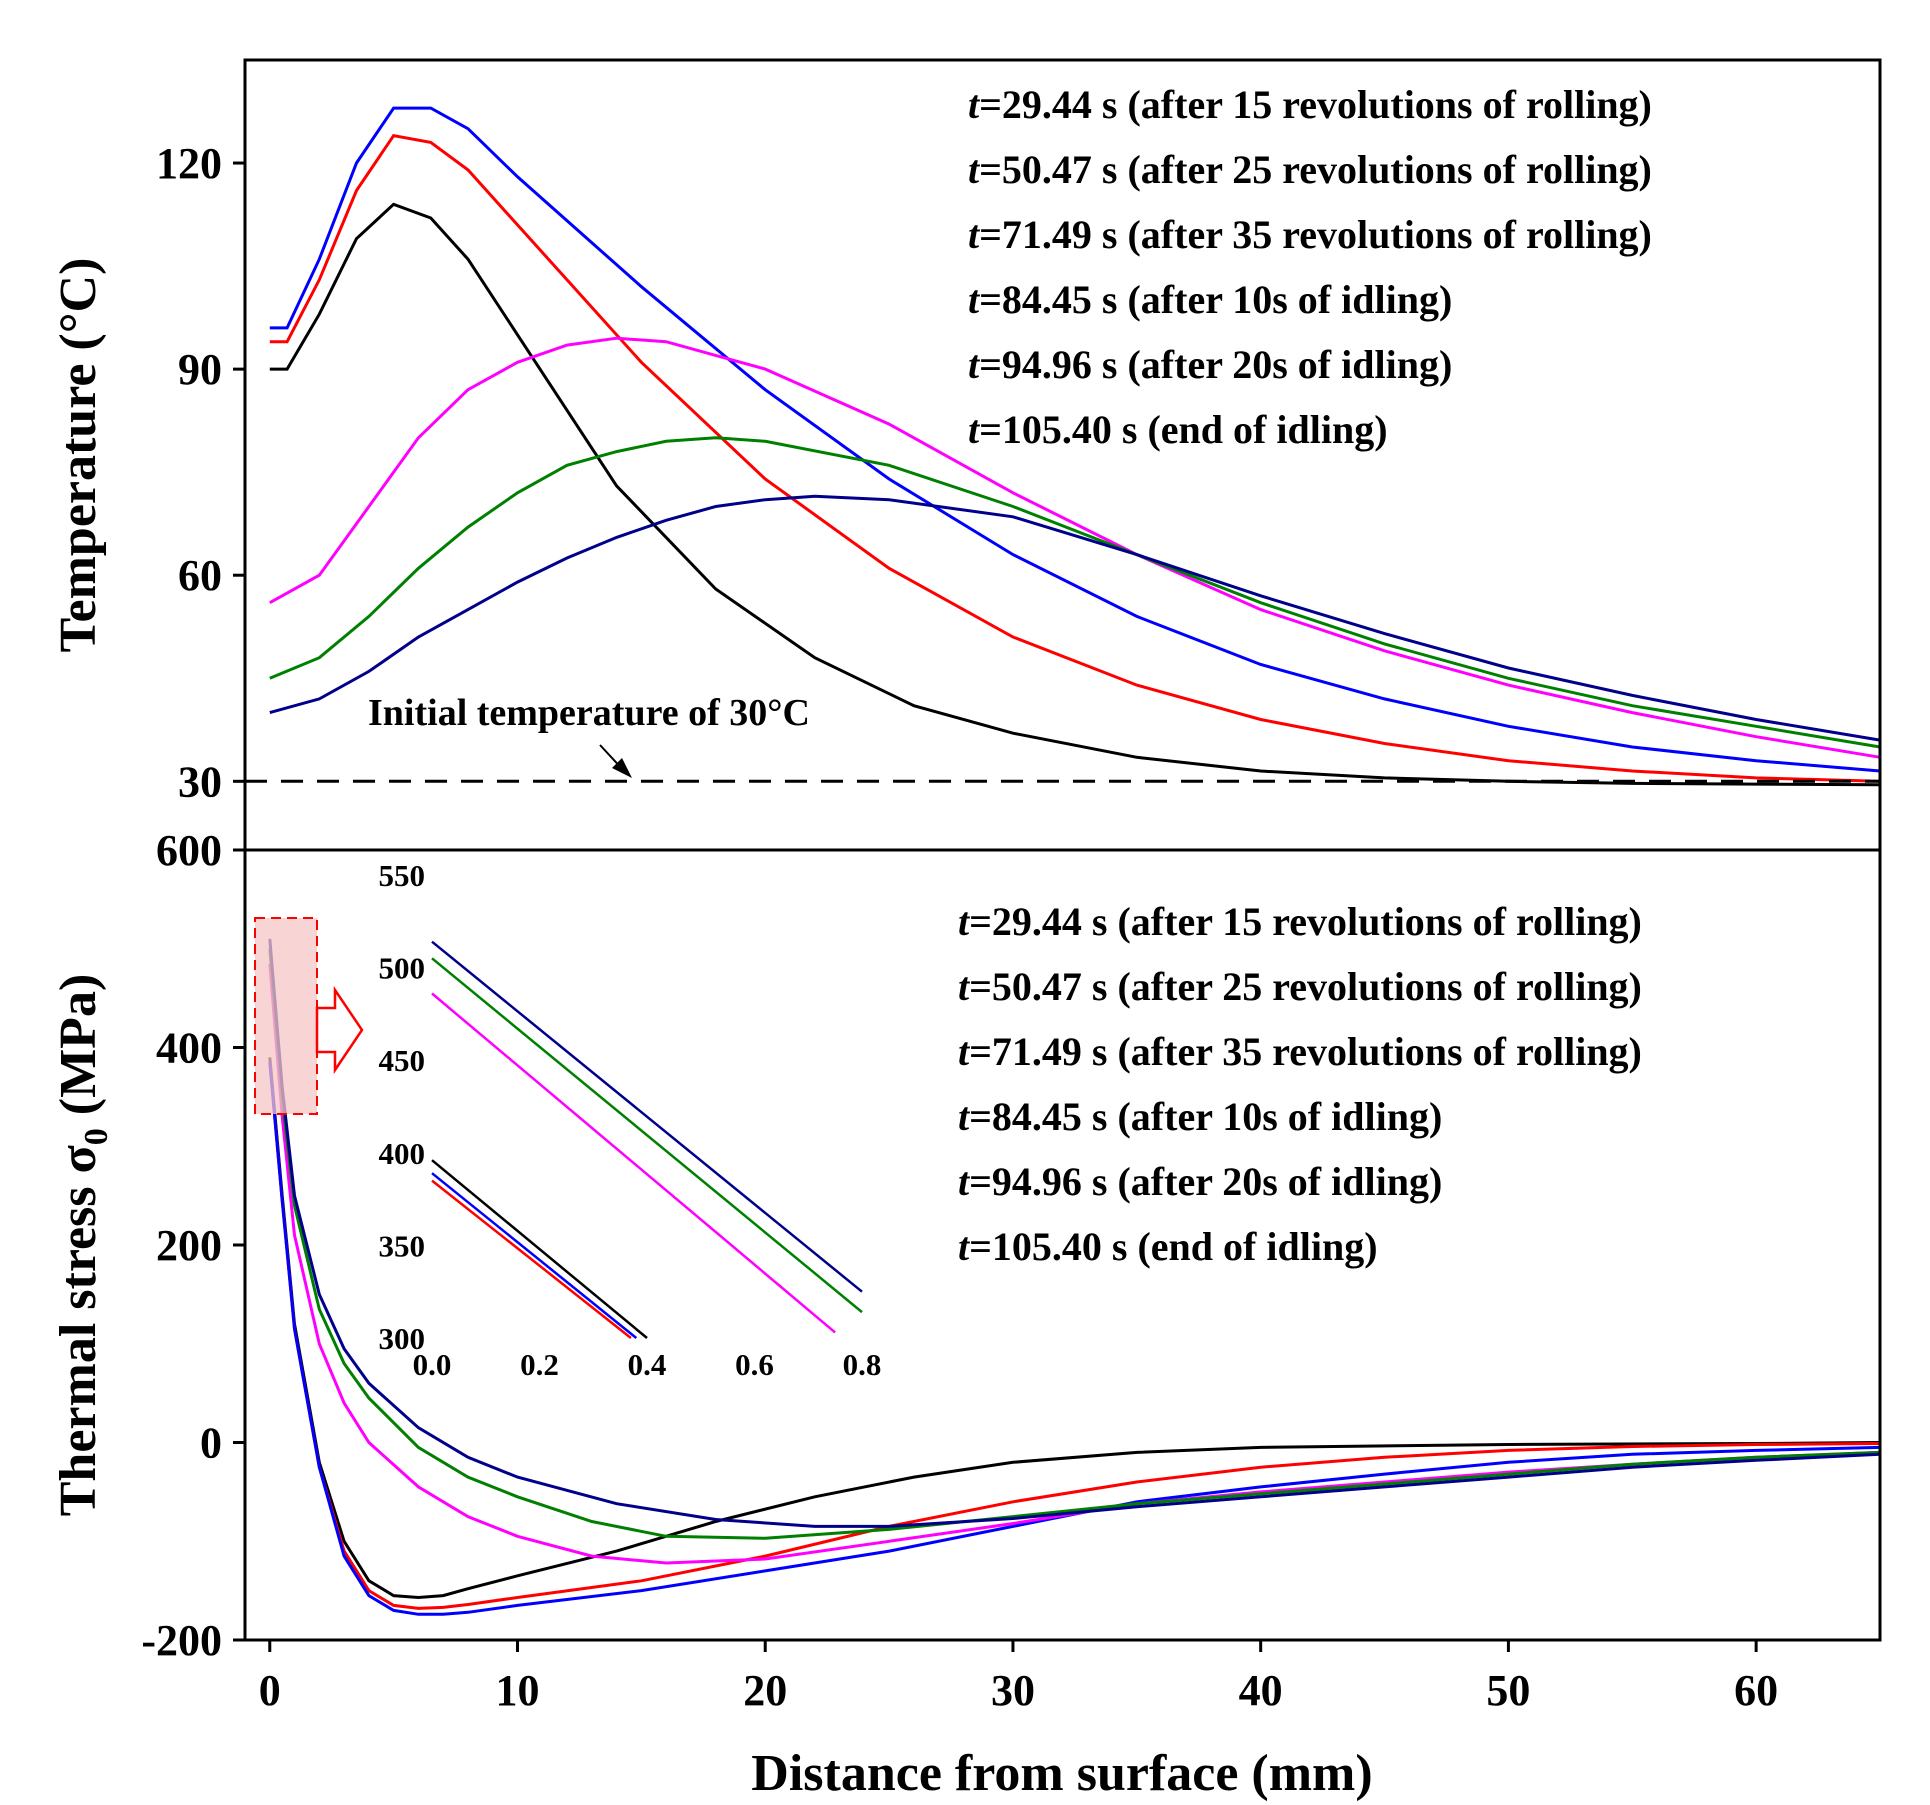 This screenshot has width=1930, height=1805. What do you see at coordinates (82, 1245) in the screenshot?
I see `stress-y-axis-label: Thermal stress σ0 (MPa)` at bounding box center [82, 1245].